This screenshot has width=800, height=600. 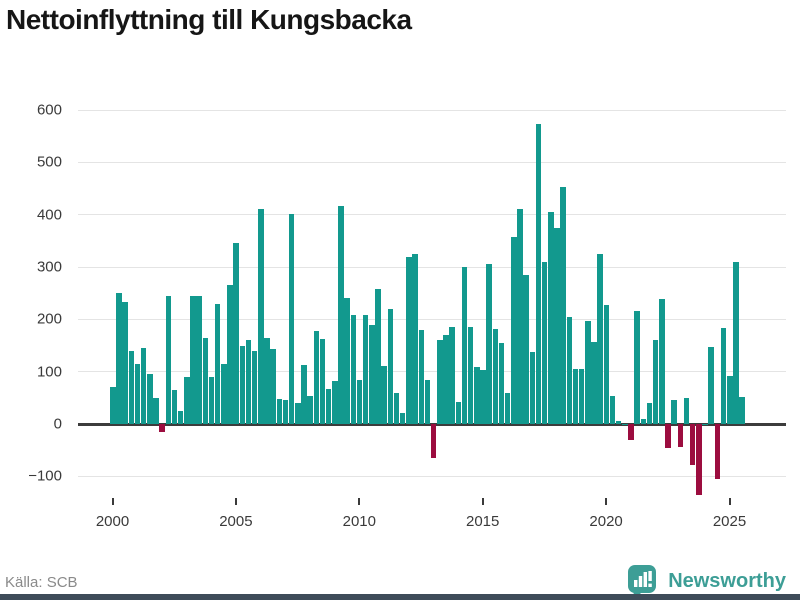 I want to click on bar-2011-Q3, so click(x=396, y=408).